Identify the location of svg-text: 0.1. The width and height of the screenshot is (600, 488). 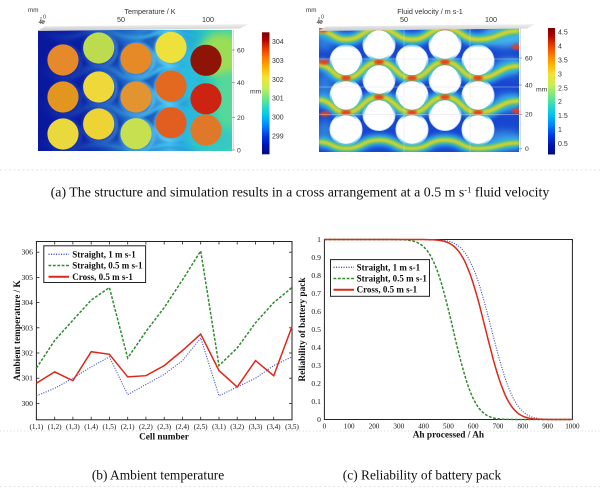
(316, 401).